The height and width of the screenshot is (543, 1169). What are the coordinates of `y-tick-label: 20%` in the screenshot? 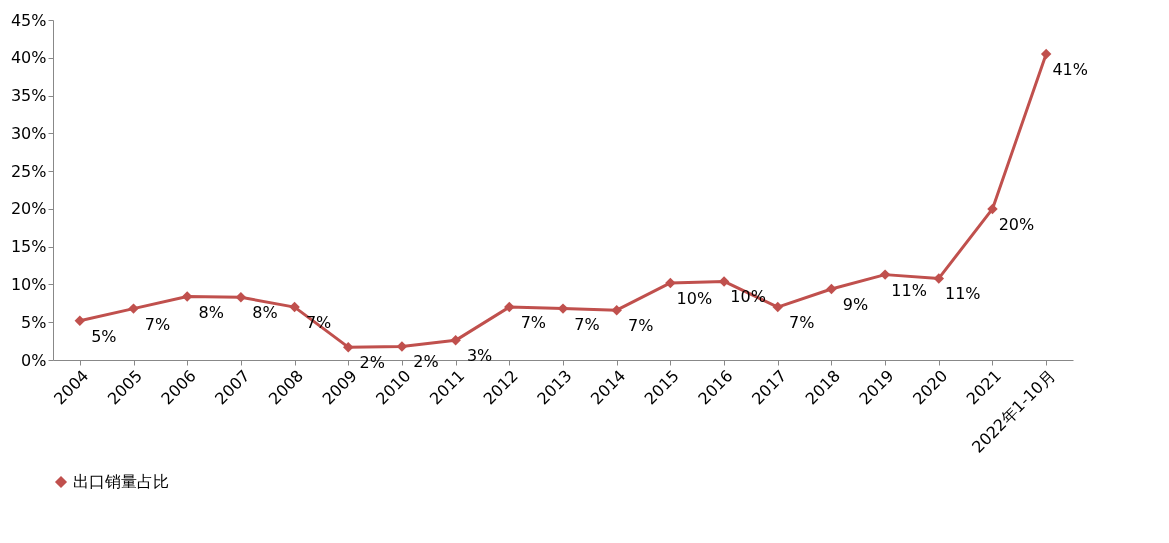 It's located at (28, 209).